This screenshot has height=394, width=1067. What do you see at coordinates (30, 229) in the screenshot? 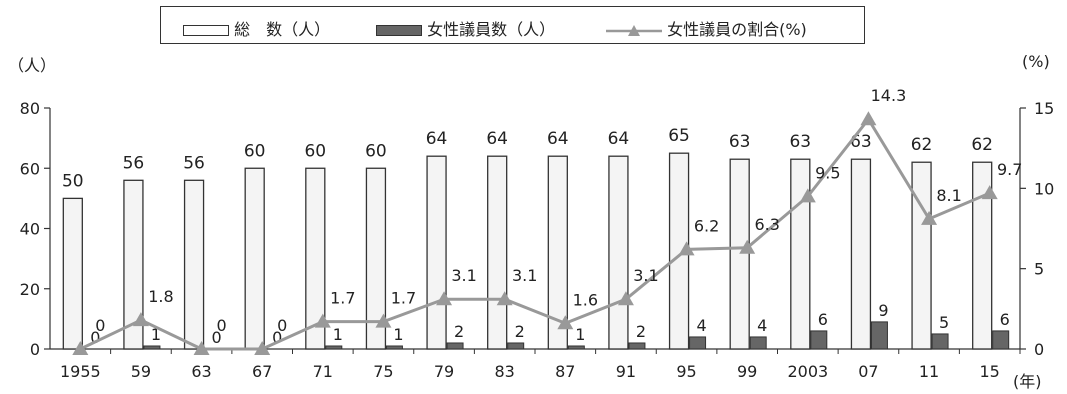
I see `y-tick-label-left: 40` at bounding box center [30, 229].